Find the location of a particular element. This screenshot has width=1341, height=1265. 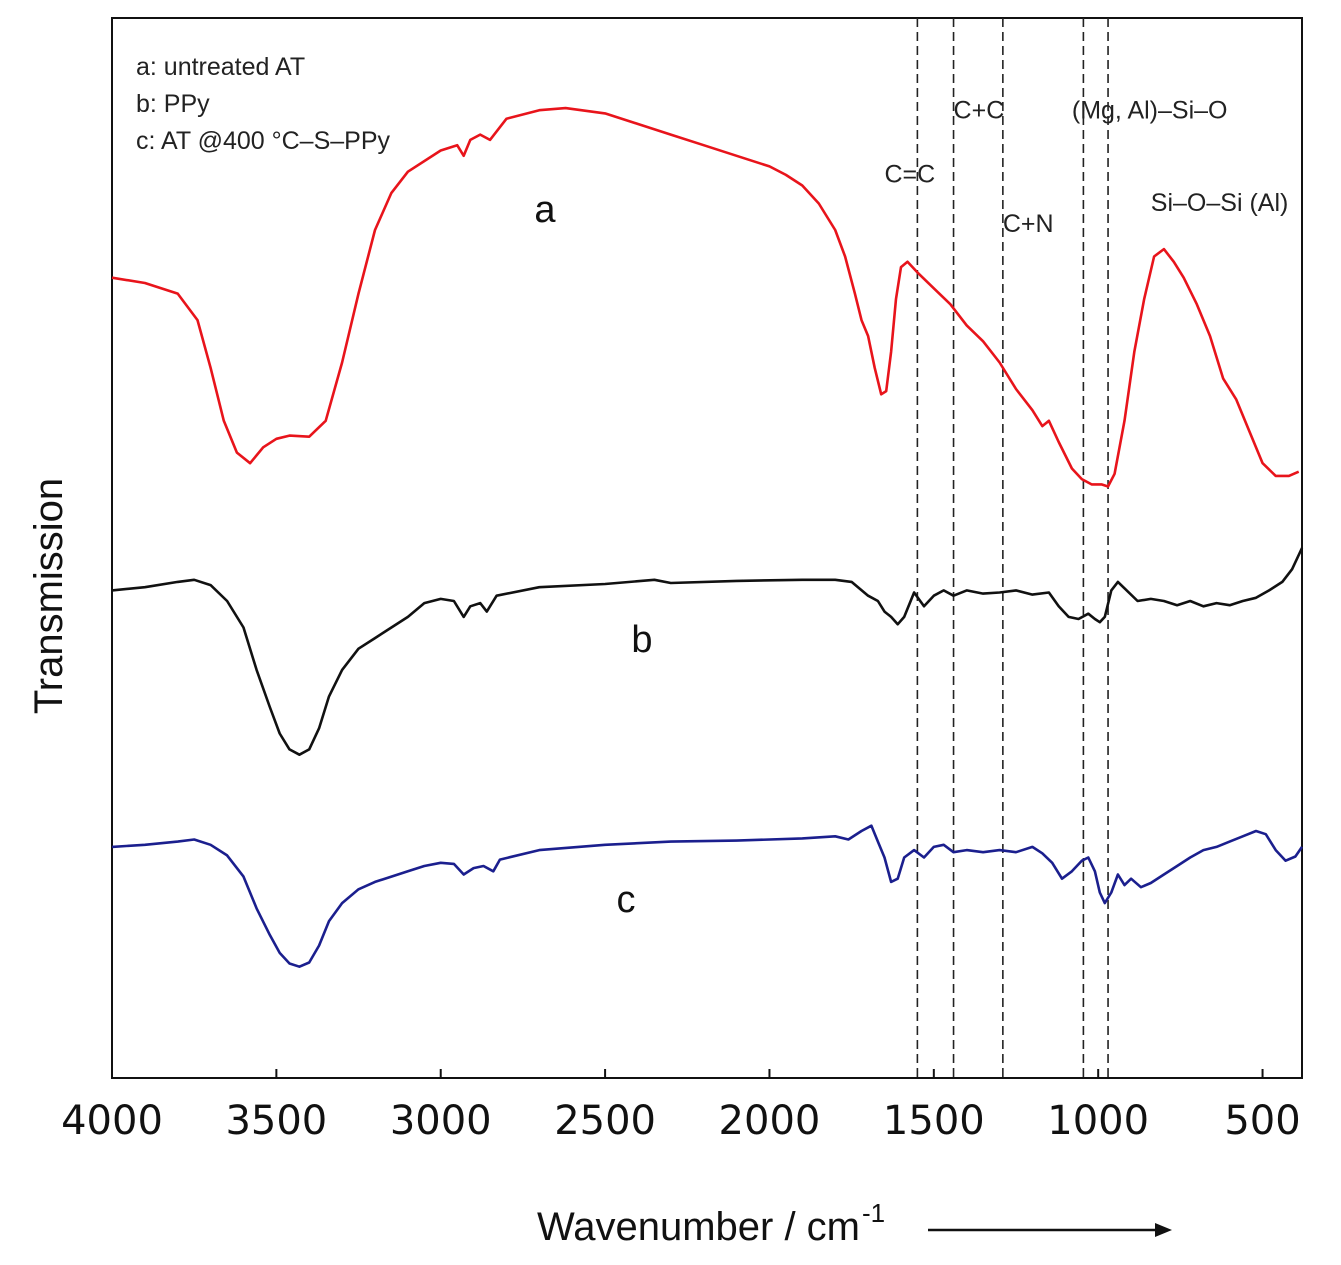

x-tick-label-2500: 2500 is located at coordinates (605, 1121).